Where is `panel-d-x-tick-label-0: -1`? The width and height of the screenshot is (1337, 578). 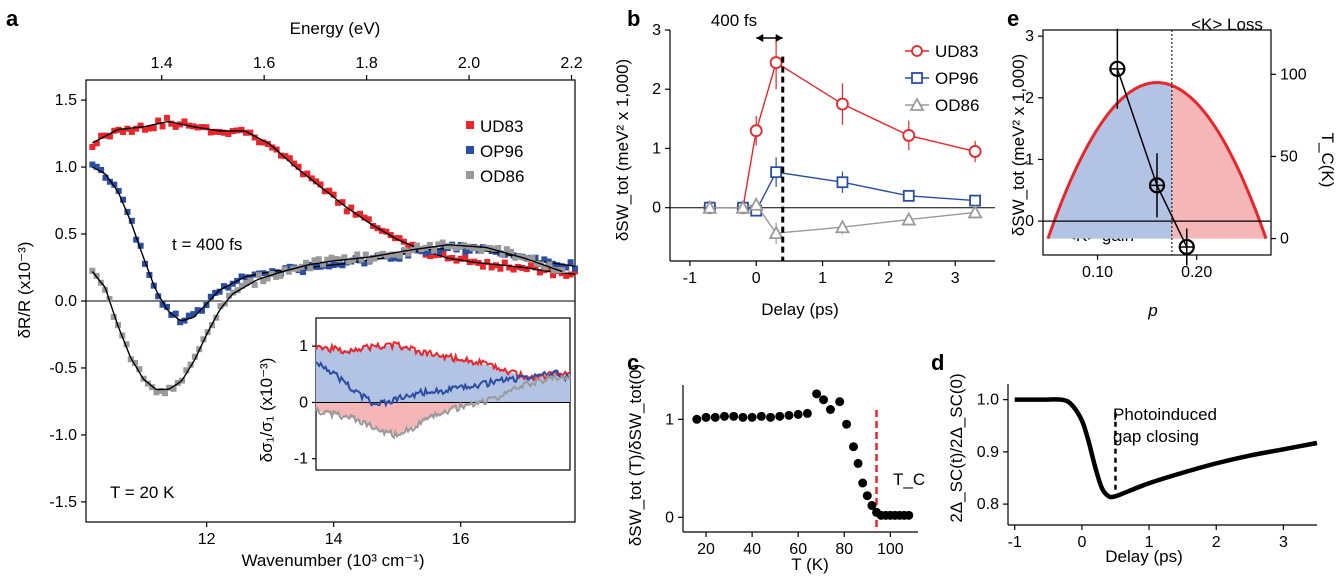
panel-d-x-tick-label-0: -1 is located at coordinates (1015, 542).